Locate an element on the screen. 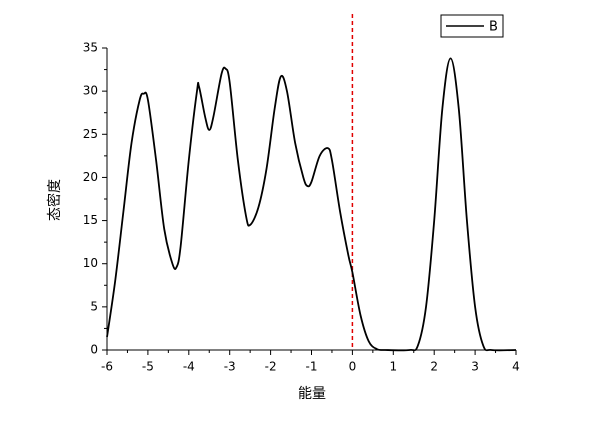 The width and height of the screenshot is (600, 421). x-tick-label: 4 is located at coordinates (516, 367).